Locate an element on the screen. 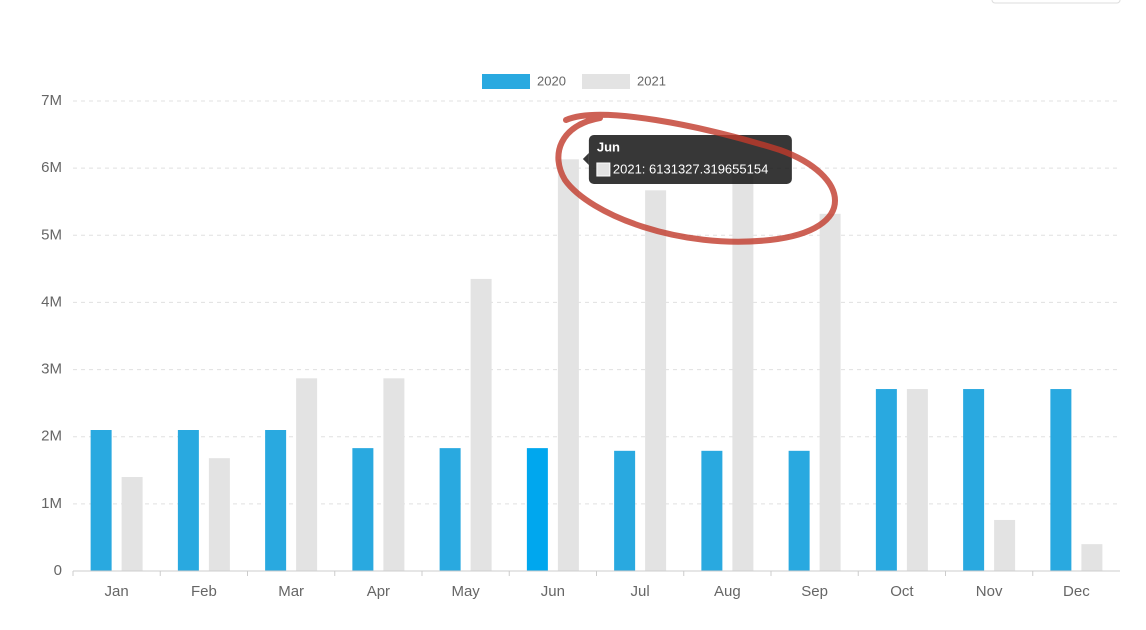 This screenshot has width=1146, height=630. y-tick-label: 4M is located at coordinates (51, 301).